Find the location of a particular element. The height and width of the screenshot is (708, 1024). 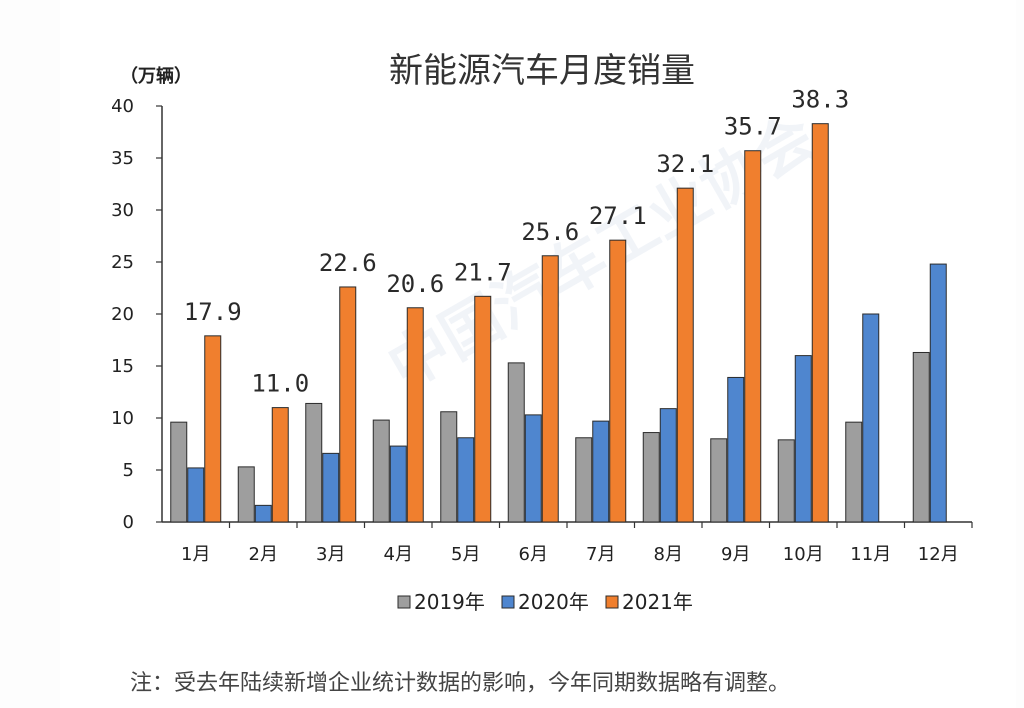

bar-2020年-12月 is located at coordinates (938, 393).